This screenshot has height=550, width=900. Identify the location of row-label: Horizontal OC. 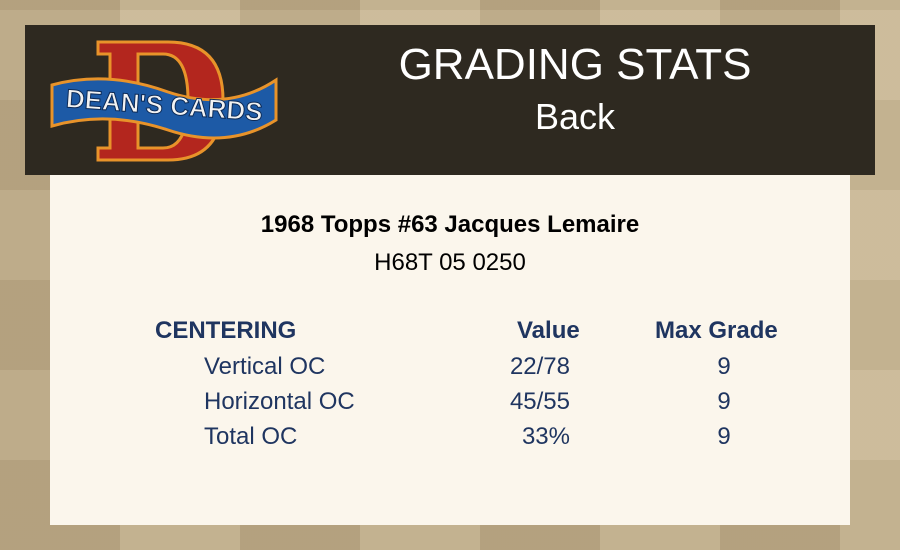
(279, 401).